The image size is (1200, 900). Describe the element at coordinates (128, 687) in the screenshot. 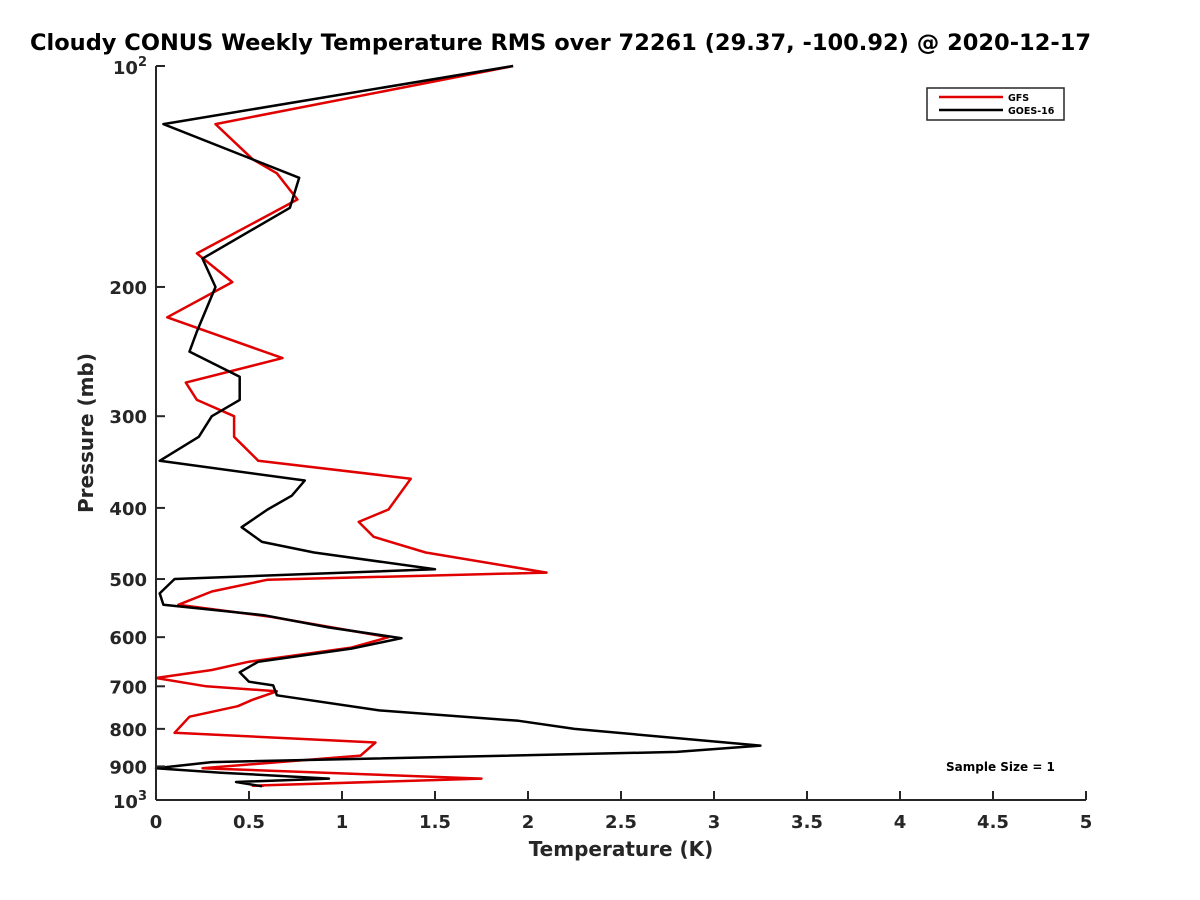

I see `y-tick-label: 700` at that location.